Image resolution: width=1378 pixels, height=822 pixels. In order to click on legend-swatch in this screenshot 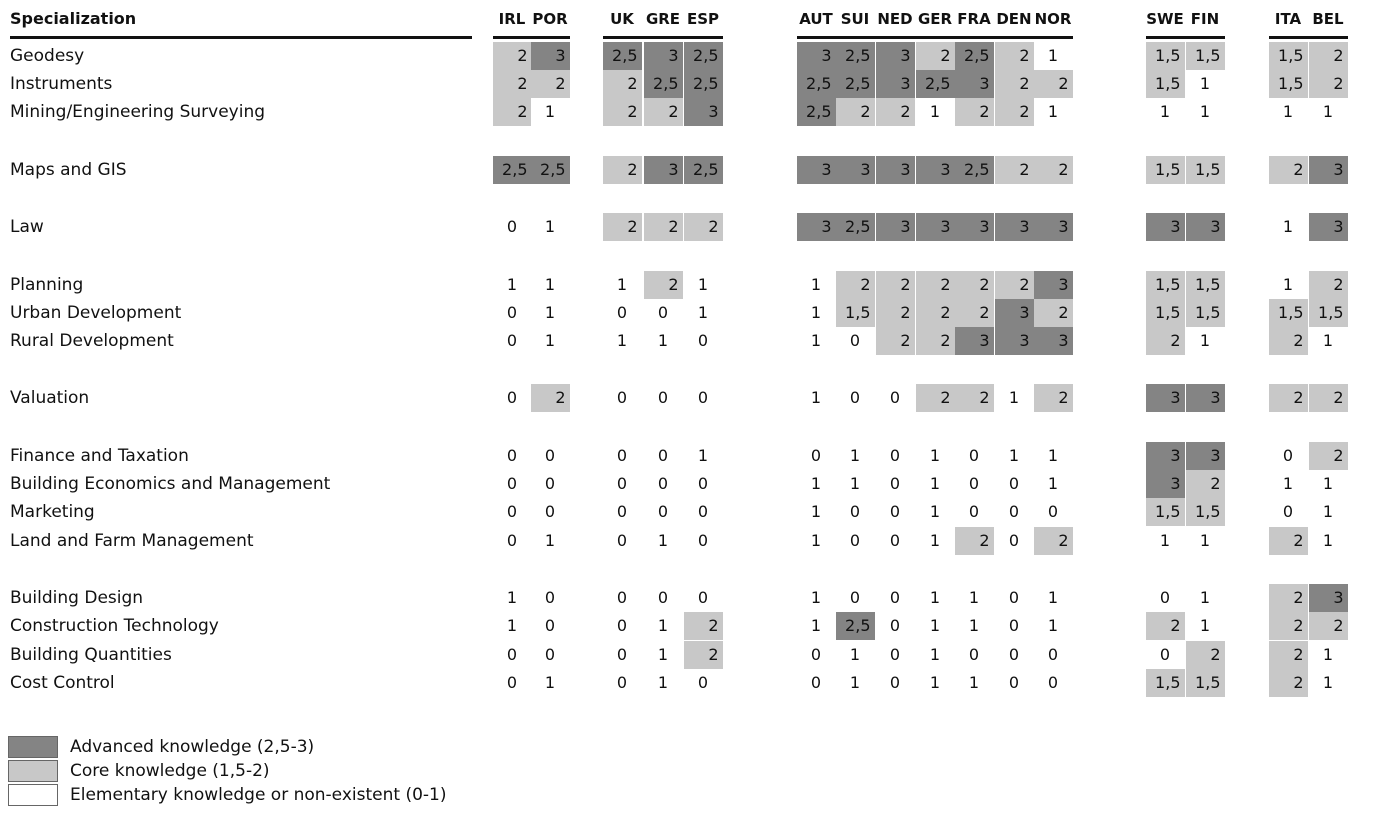, I will do `click(33, 795)`.